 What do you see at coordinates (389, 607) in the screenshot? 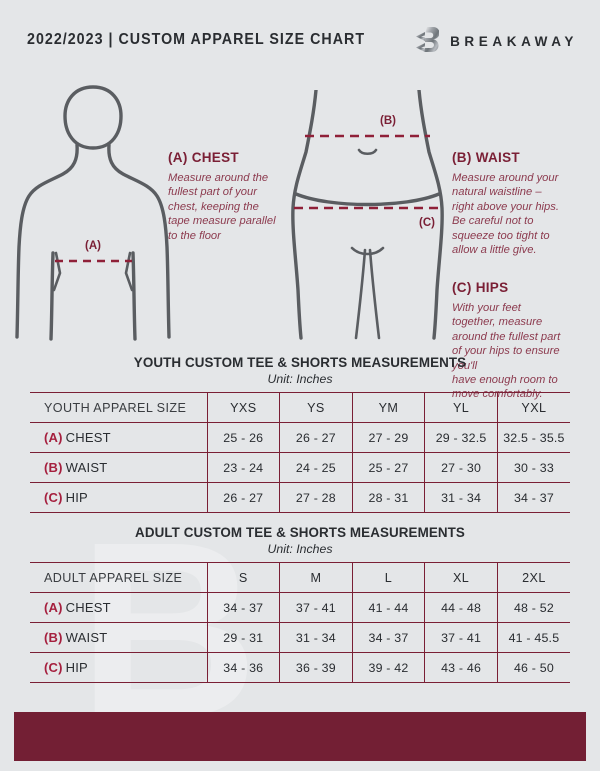
I see `adult-cell-0-2: 41 - 44` at bounding box center [389, 607].